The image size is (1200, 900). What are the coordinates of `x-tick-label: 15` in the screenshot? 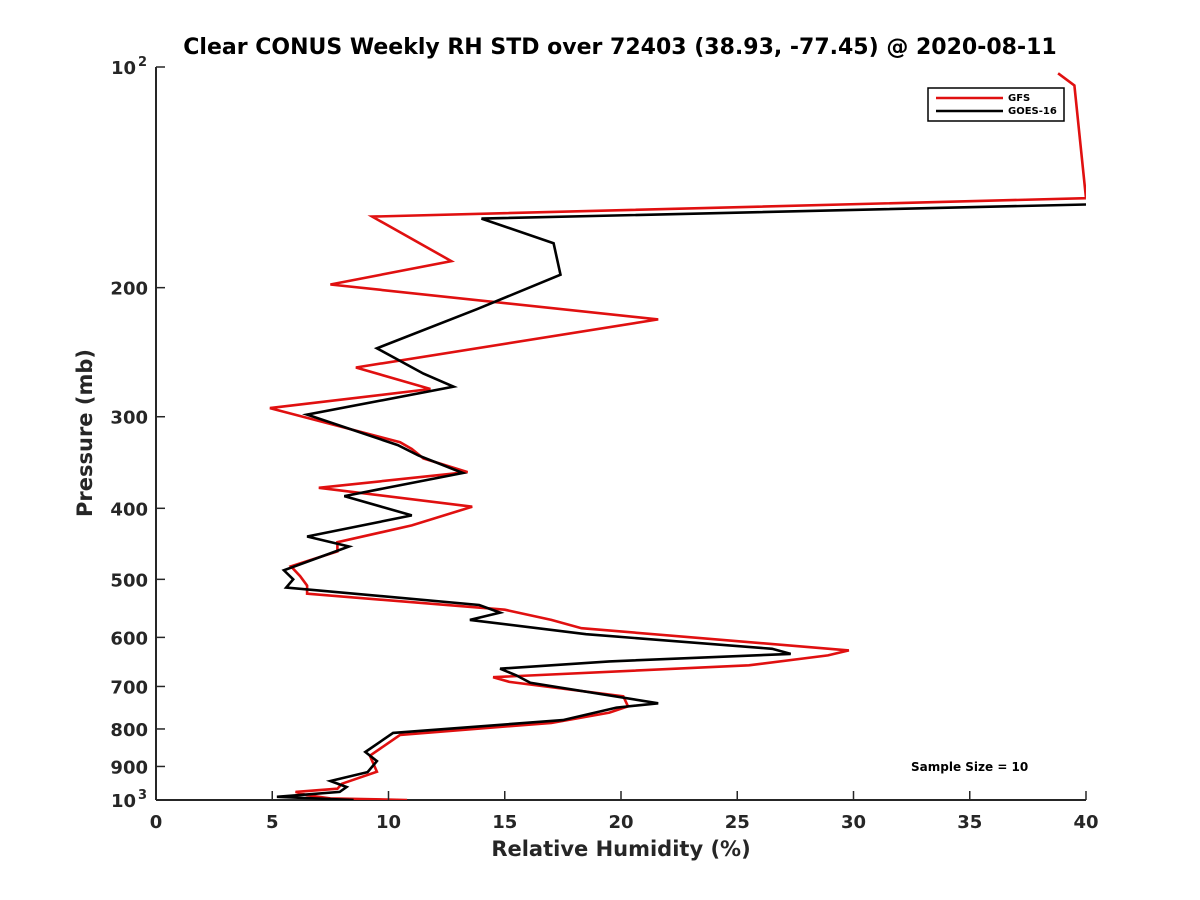 It's located at (504, 822).